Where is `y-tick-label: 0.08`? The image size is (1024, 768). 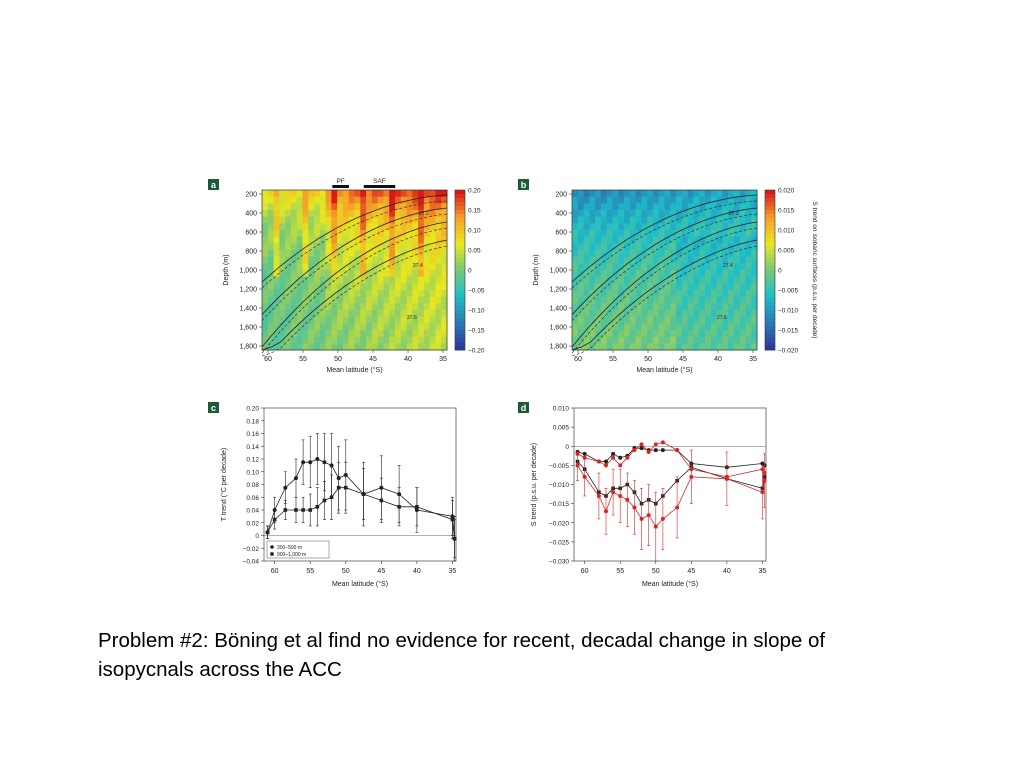
y-tick-label: 0.08 is located at coordinates (252, 485).